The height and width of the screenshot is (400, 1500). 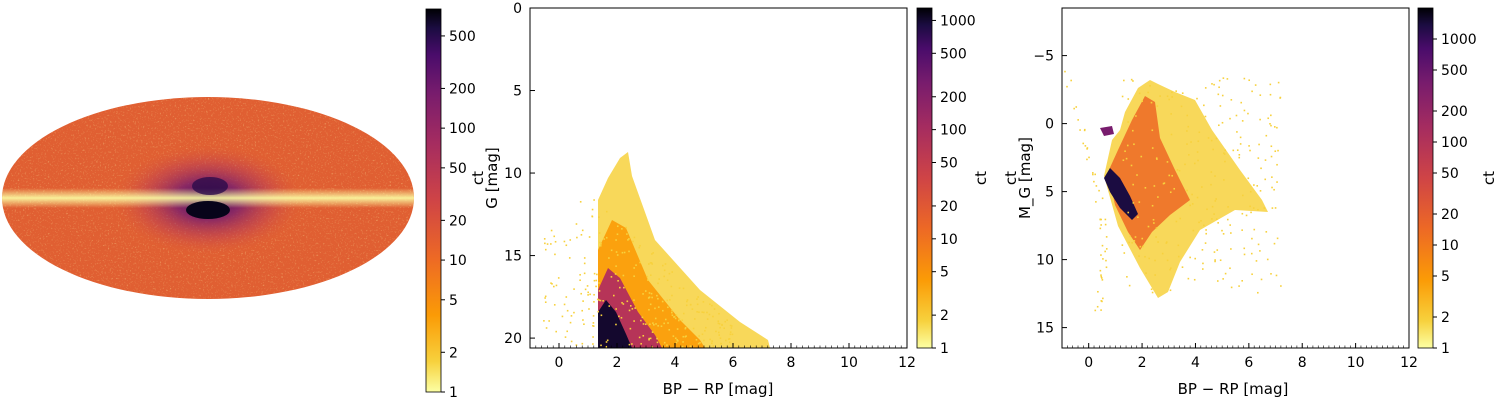 I want to click on cmd-x-axis-label: BP − RP [mag], so click(x=718, y=389).